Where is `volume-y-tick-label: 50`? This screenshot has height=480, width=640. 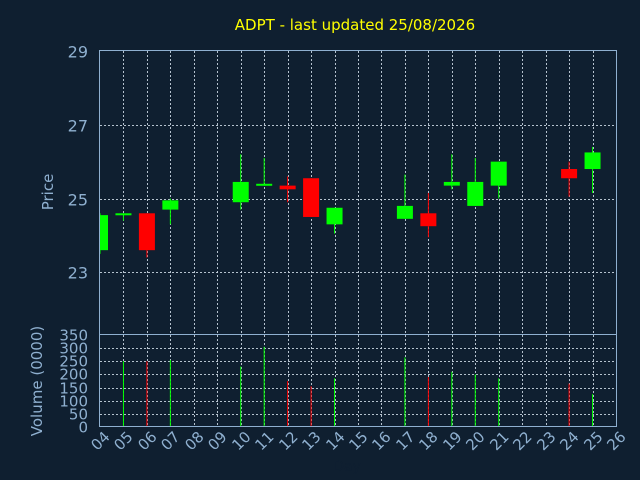 volume-y-tick-label: 50 is located at coordinates (78, 415).